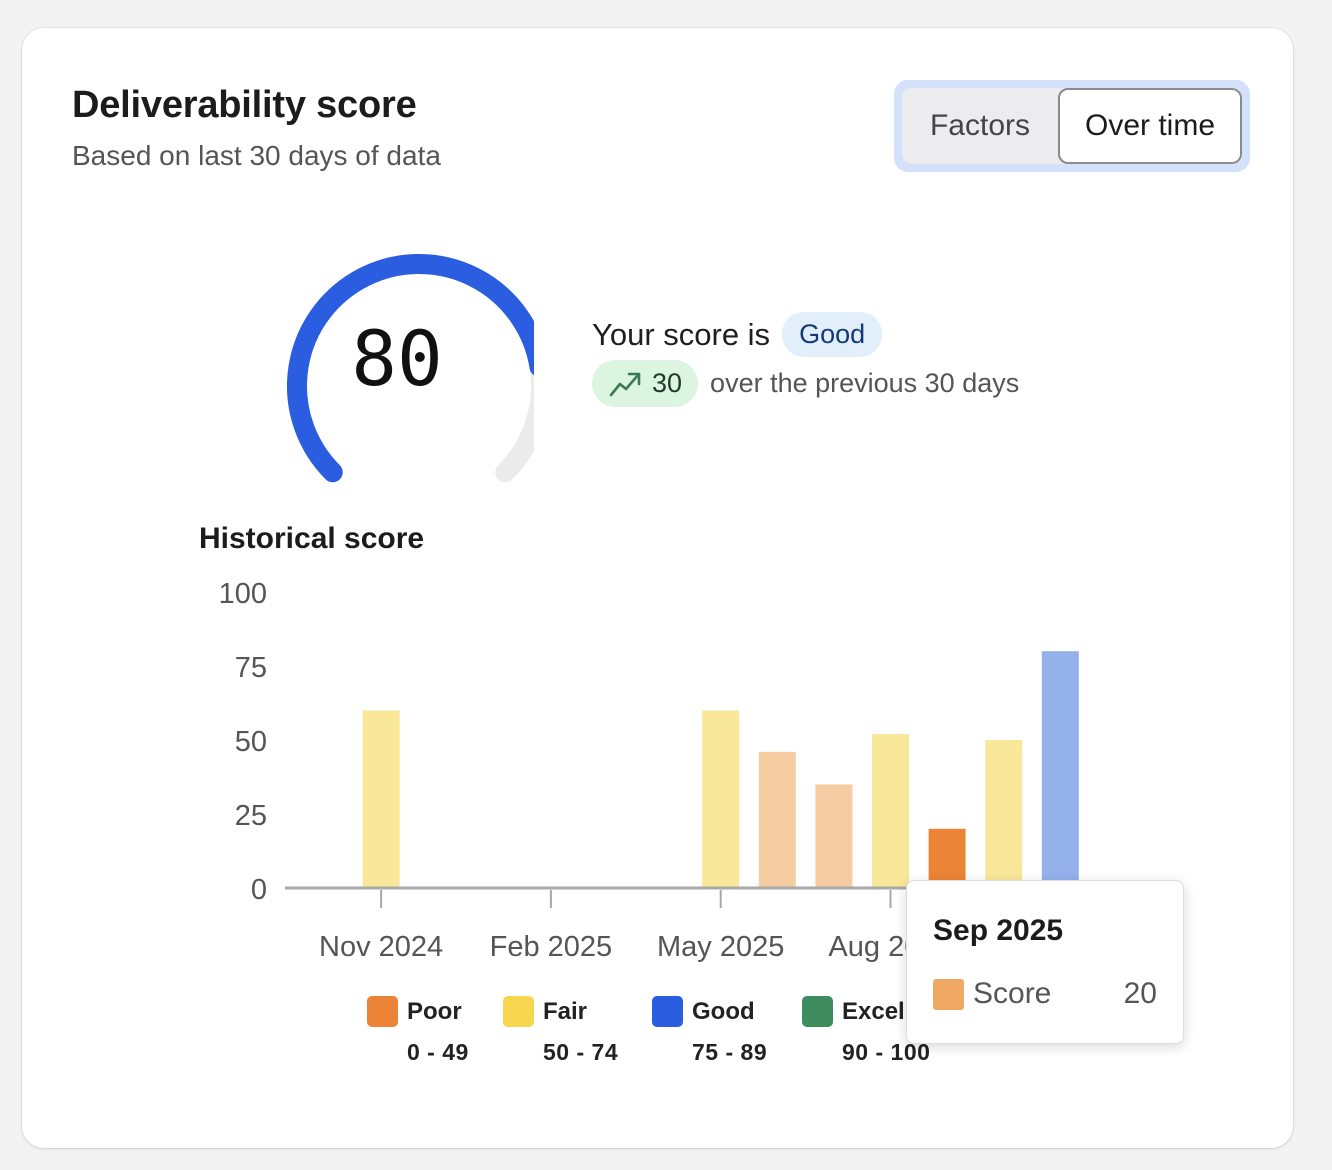 This screenshot has width=1332, height=1170. I want to click on score-rating-badge: Good, so click(832, 334).